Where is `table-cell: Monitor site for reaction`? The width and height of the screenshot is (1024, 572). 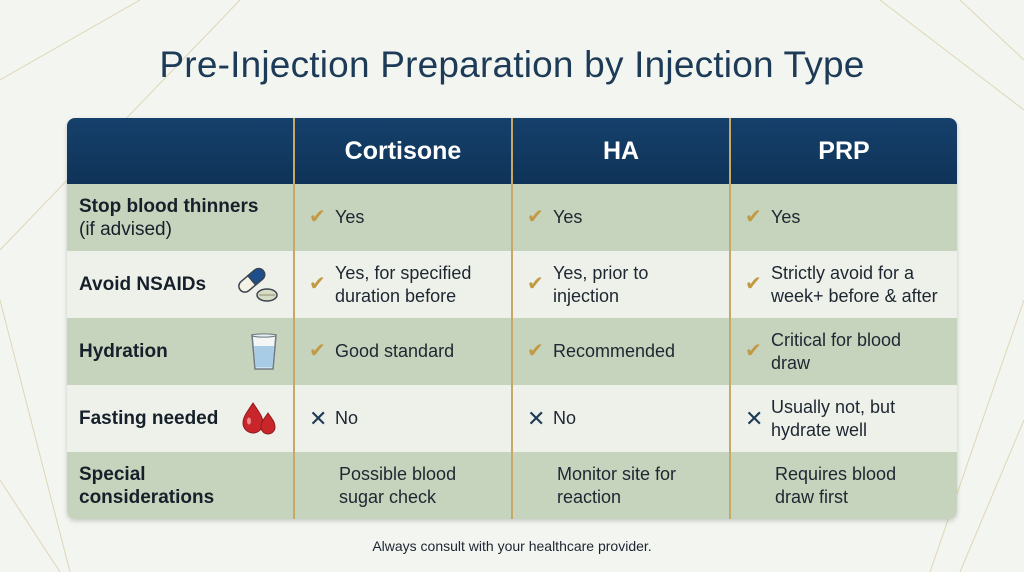 table-cell: Monitor site for reaction is located at coordinates (622, 485).